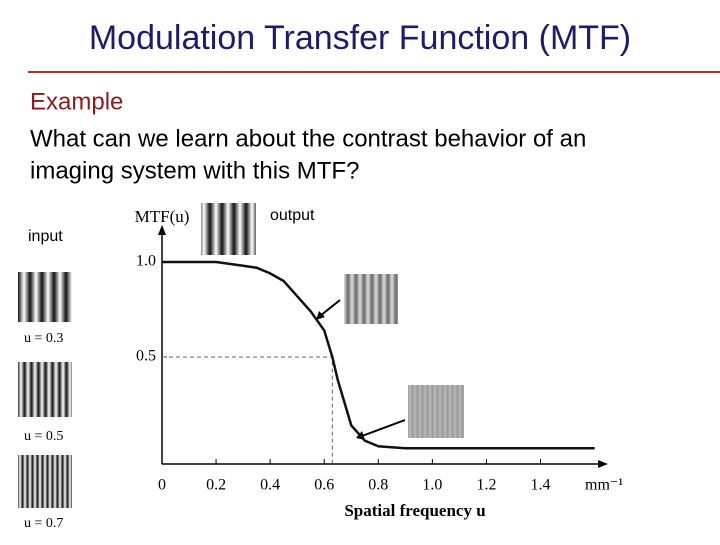  Describe the element at coordinates (292, 215) in the screenshot. I see `output-label: output` at that location.